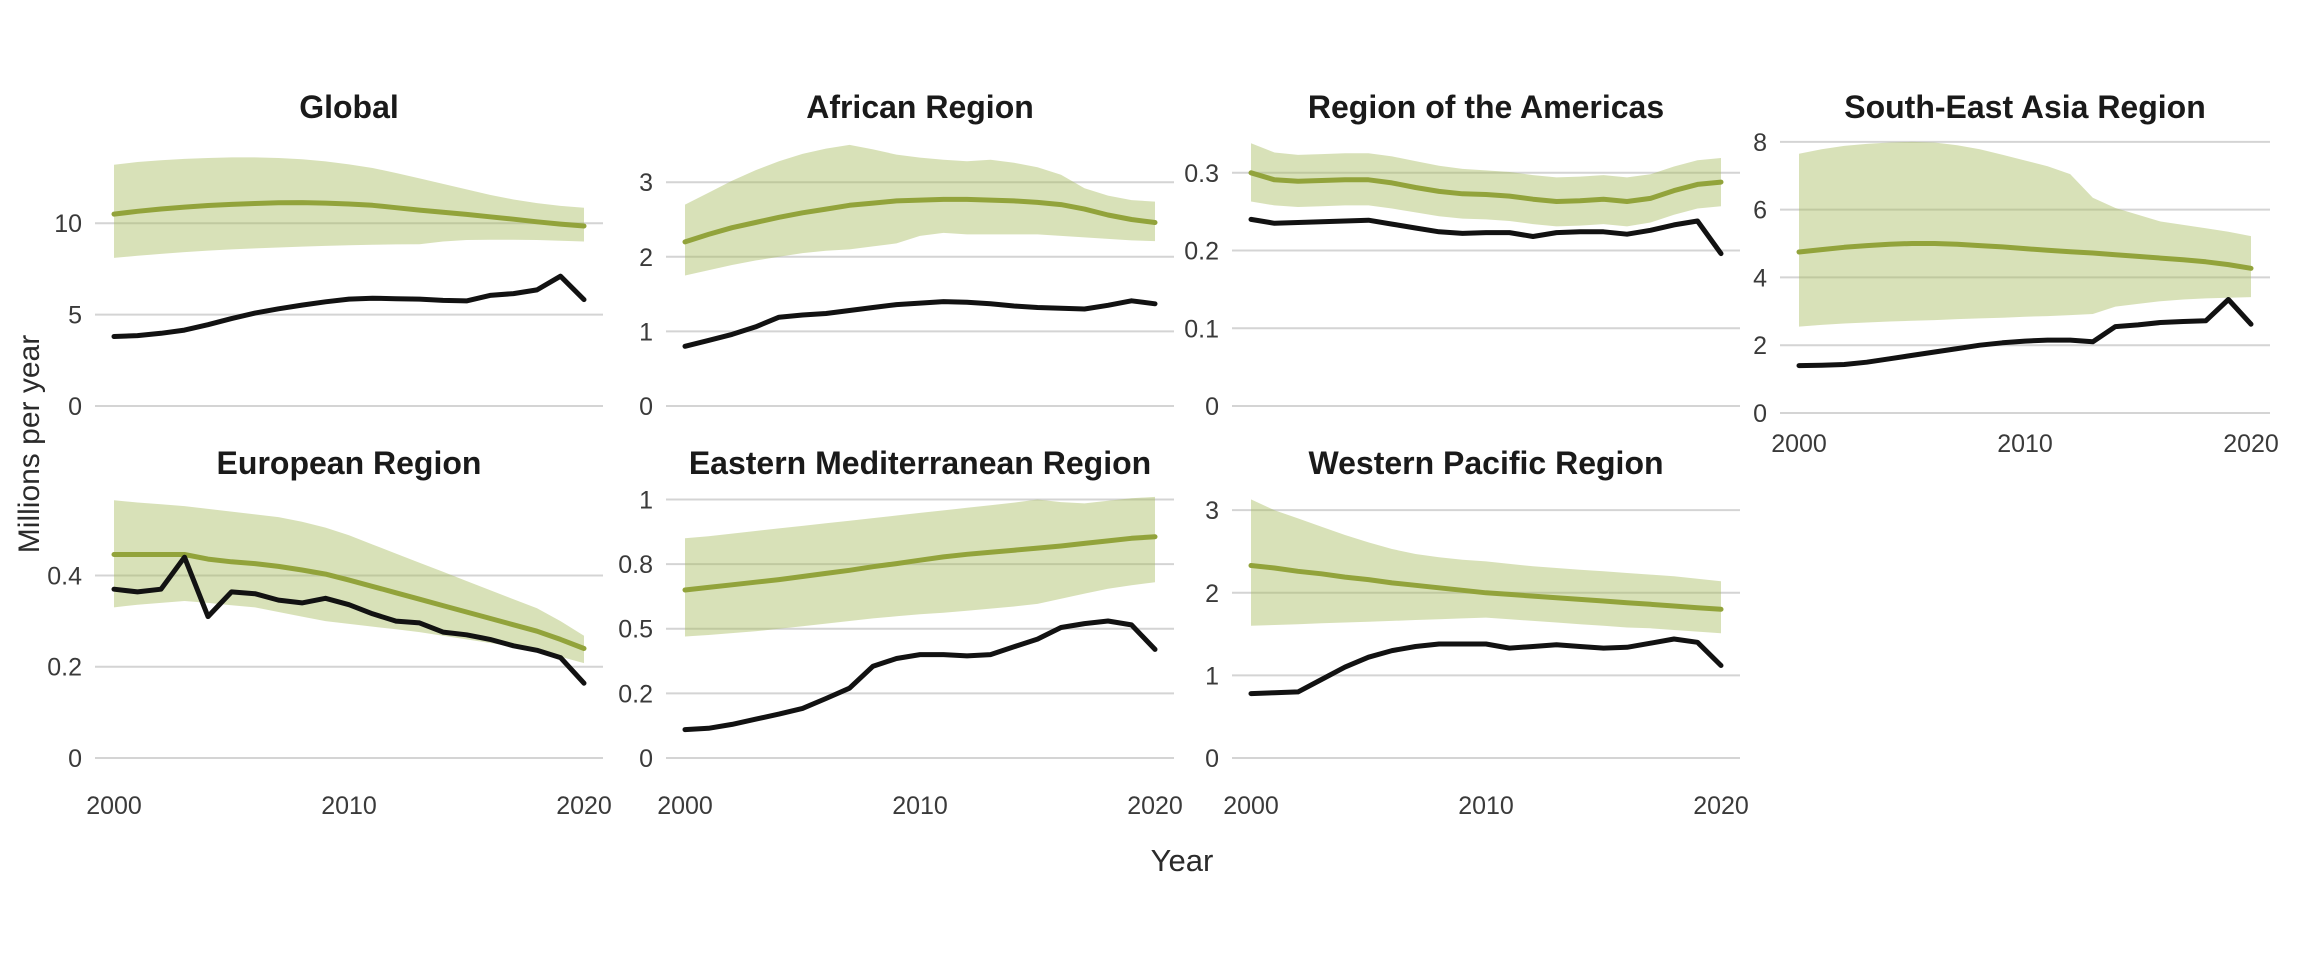  I want to click on y-tick-label: 5, so click(75, 316).